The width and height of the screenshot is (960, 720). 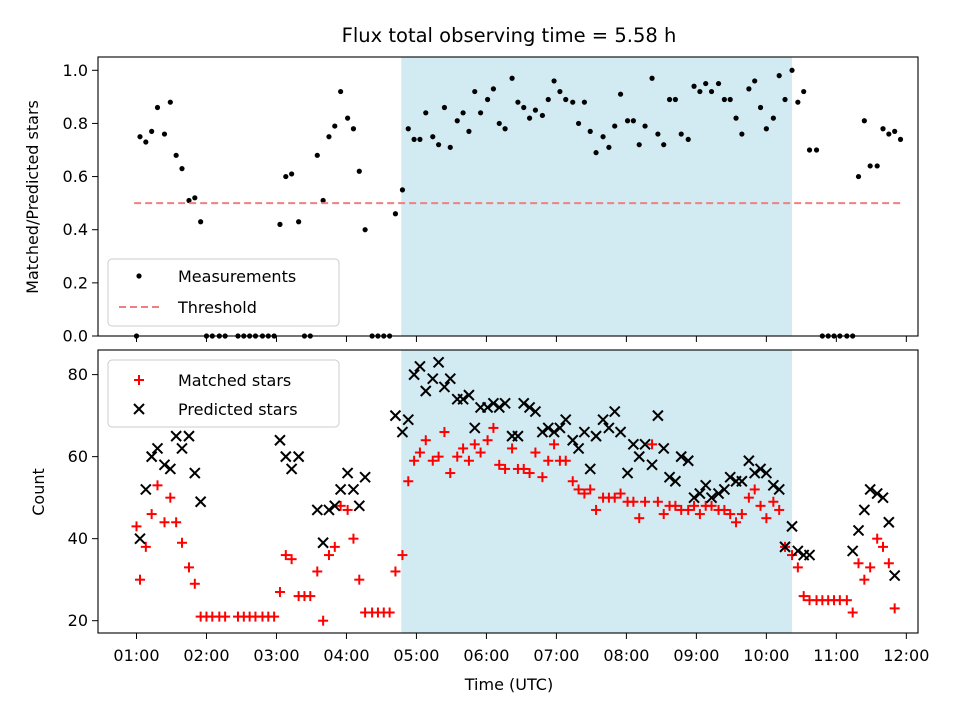 I want to click on x-tick-label: 05:00, so click(x=416, y=655).